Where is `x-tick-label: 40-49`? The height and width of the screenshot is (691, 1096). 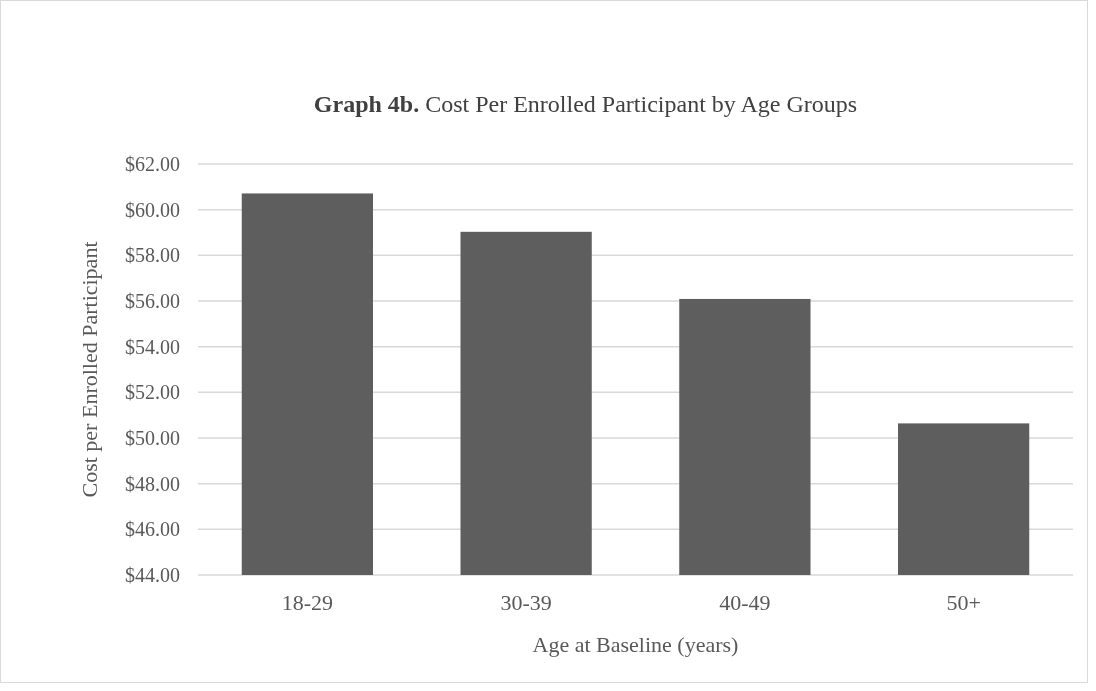 x-tick-label: 40-49 is located at coordinates (745, 602).